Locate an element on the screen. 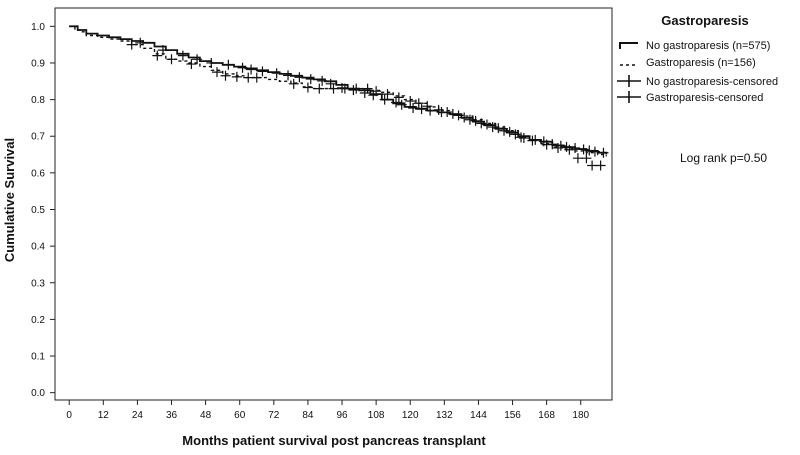  x-tick-label: 36 is located at coordinates (172, 415).